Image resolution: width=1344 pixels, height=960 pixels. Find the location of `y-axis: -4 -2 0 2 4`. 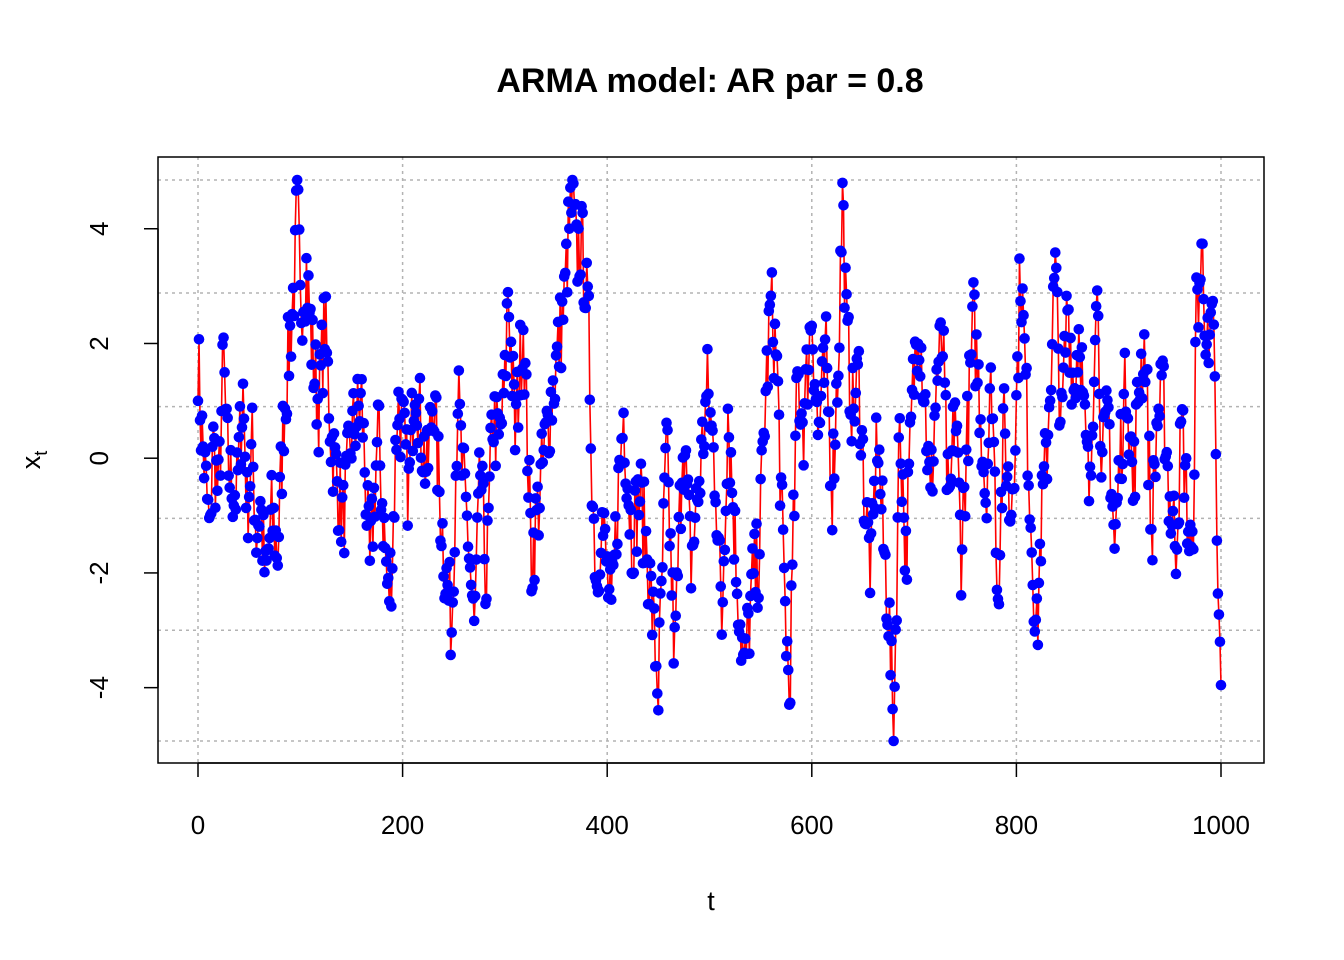

y-axis: -4 -2 0 2 4 is located at coordinates (121, 460).